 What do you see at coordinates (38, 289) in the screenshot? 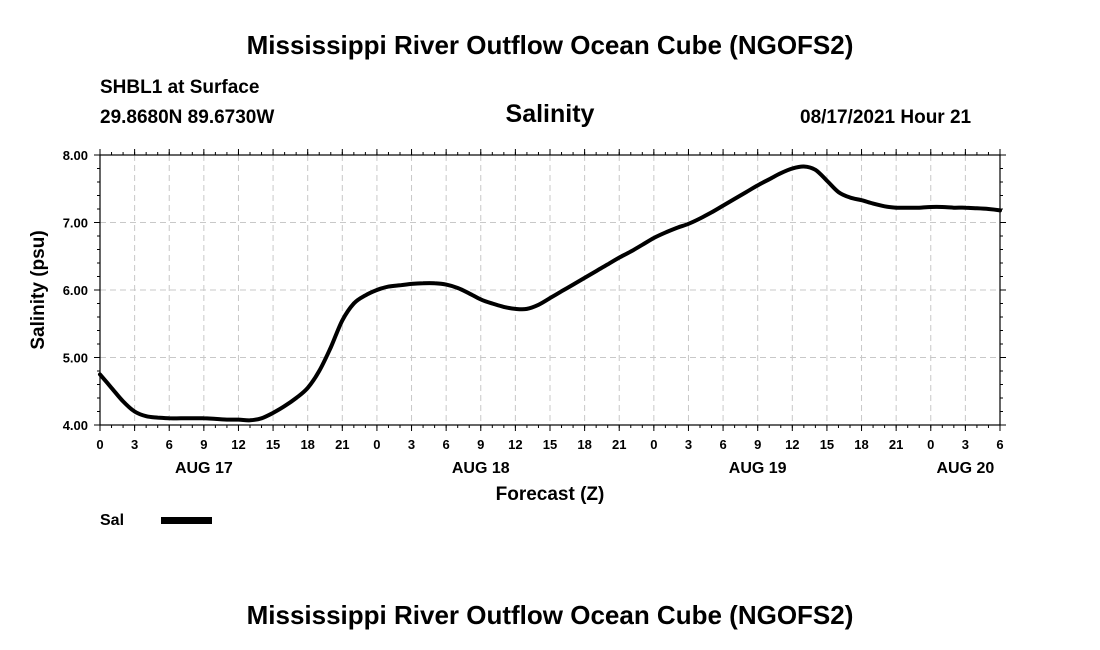
I see `y-axis-label: Salinity (psu)` at bounding box center [38, 289].